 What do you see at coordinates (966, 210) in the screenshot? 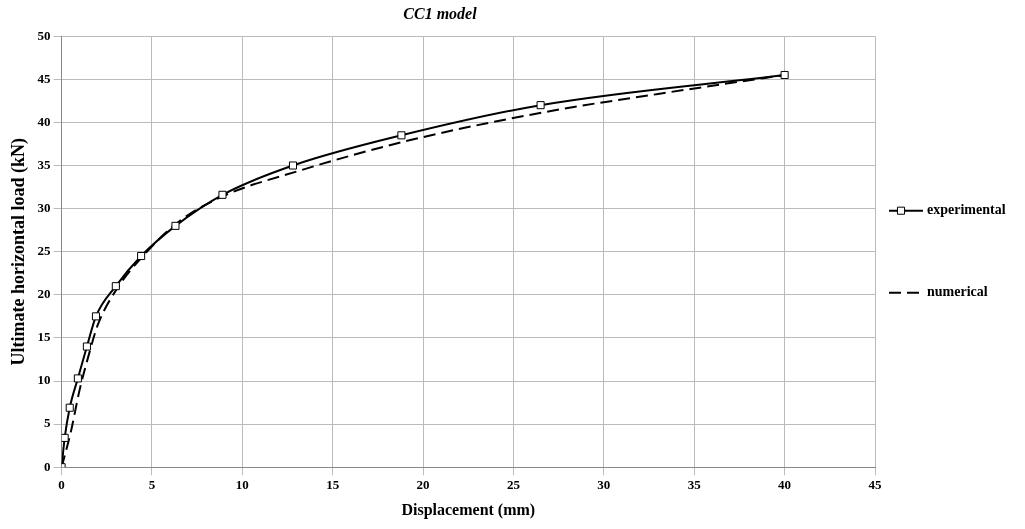
I see `legend-label: experimental` at bounding box center [966, 210].